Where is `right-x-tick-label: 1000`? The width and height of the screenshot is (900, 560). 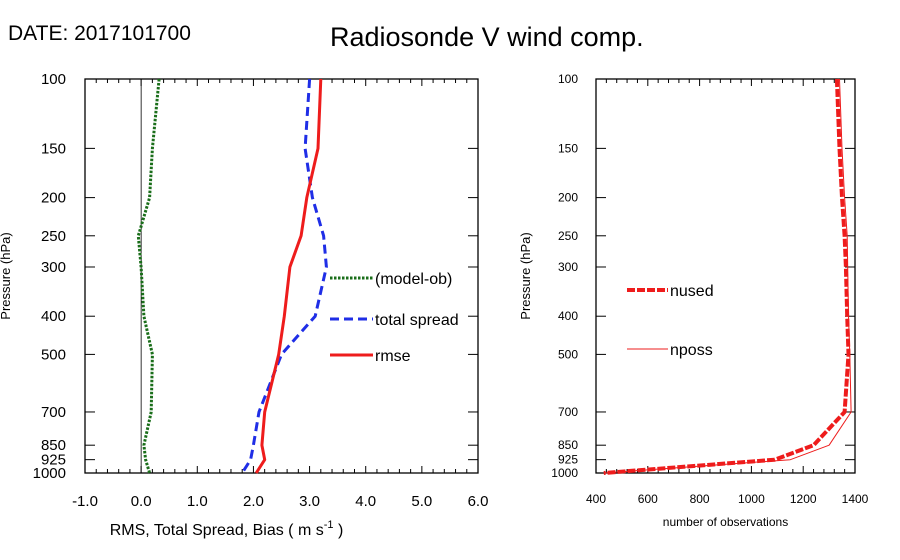
right-x-tick-label: 1000 is located at coordinates (751, 499).